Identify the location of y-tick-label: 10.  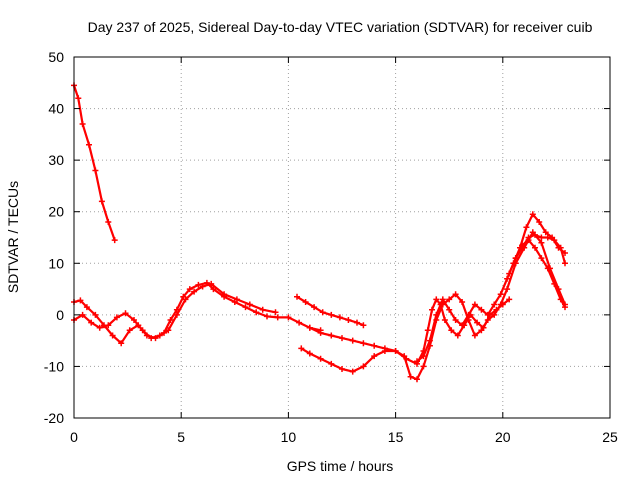
(56, 263).